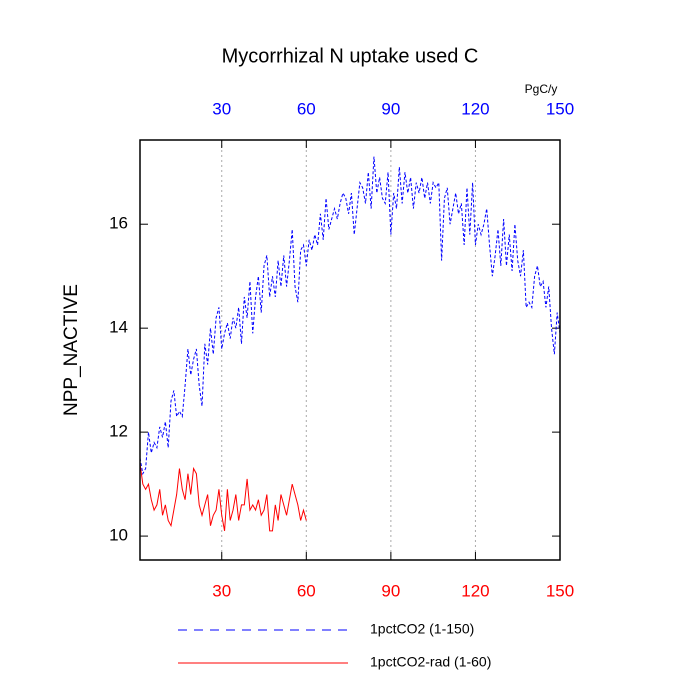 This screenshot has width=700, height=700. Describe the element at coordinates (118, 327) in the screenshot. I see `y-tick-label: 14` at that location.